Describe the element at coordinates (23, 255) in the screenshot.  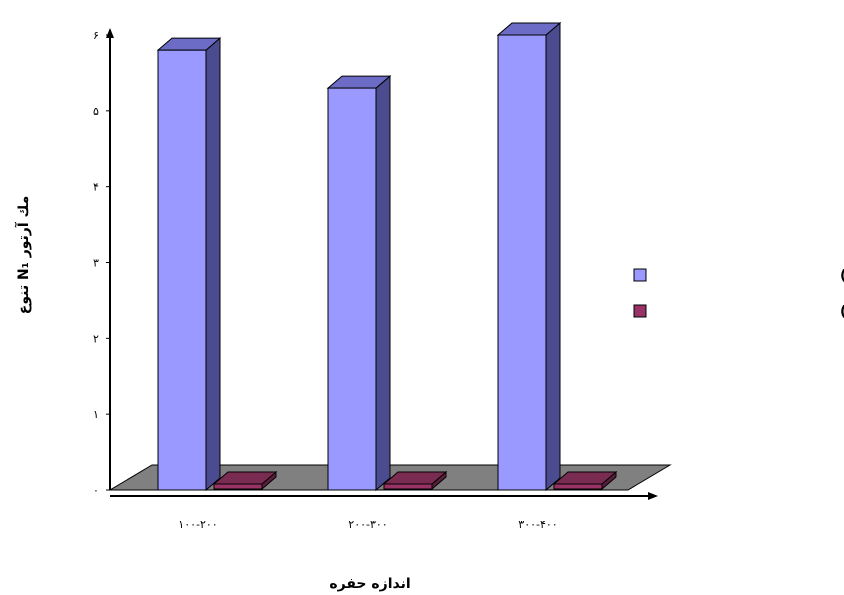
I see `y-axis-title: تنوع N₁ مك آرتور` at that location.